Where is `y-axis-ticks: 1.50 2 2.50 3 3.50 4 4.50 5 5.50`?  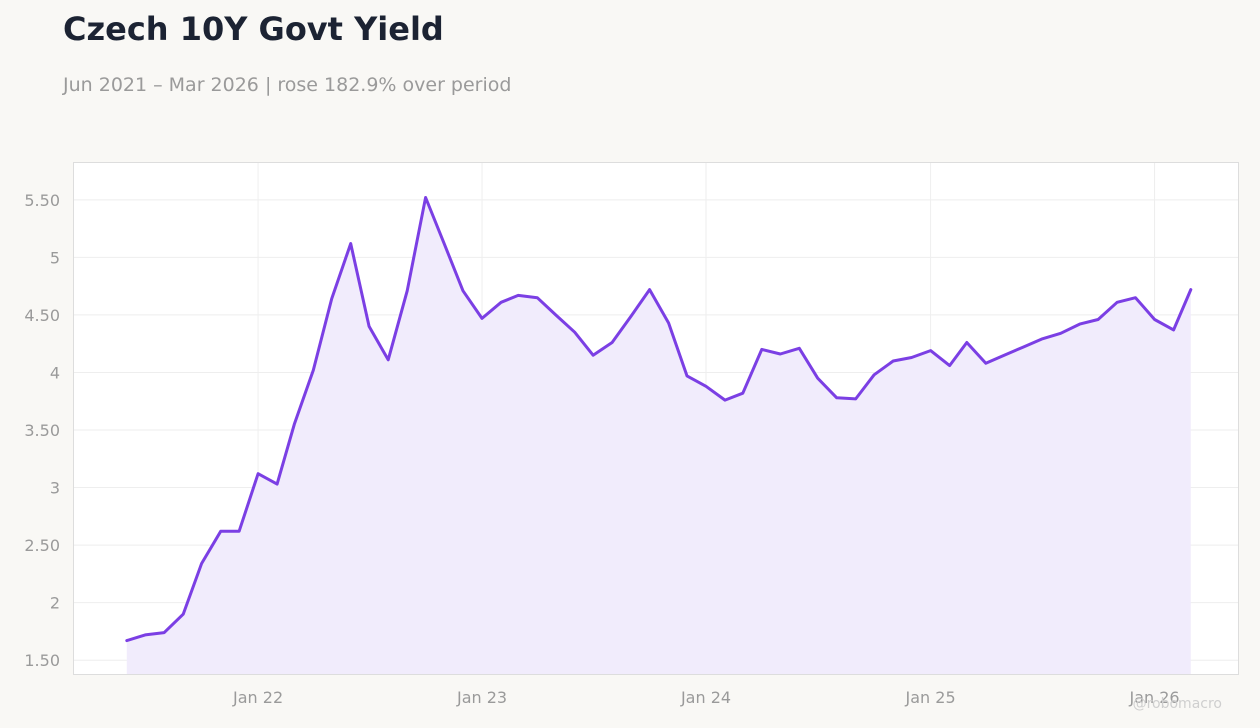 y-axis-ticks: 1.50 2 2.50 3 3.50 4 4.50 5 5.50 is located at coordinates (42, 430).